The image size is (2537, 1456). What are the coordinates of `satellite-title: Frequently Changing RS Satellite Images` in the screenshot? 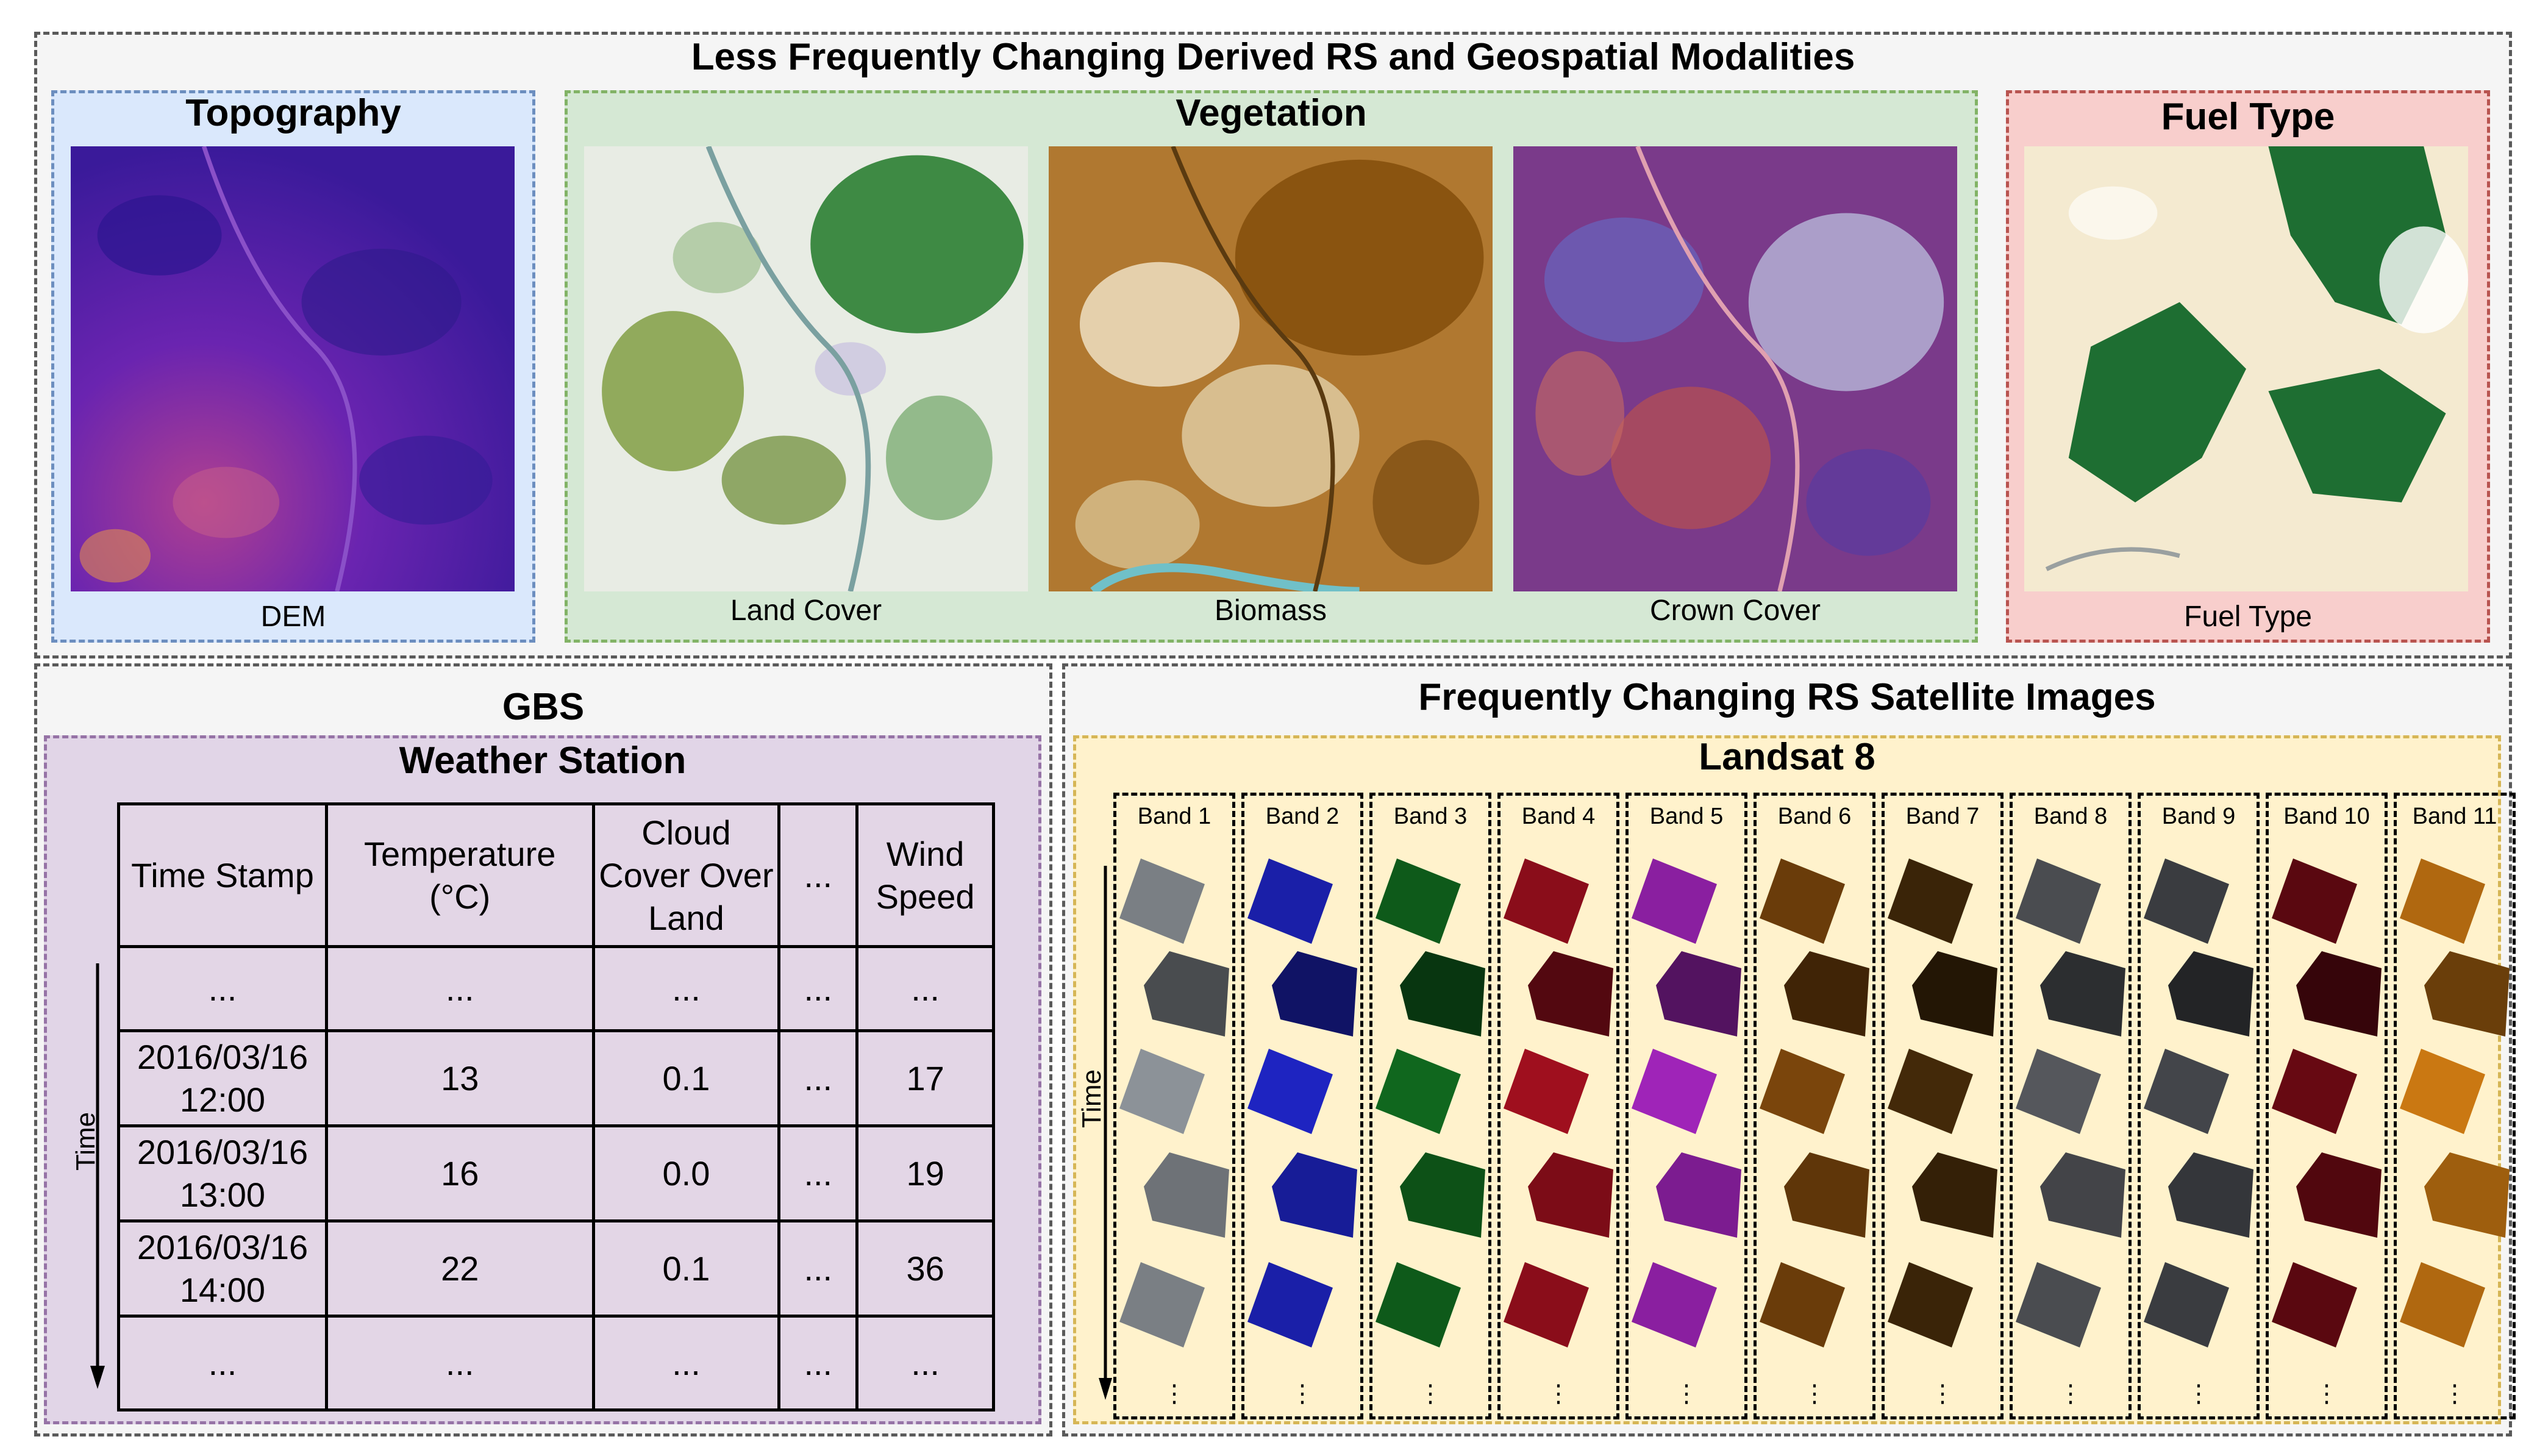 It's located at (1787, 697).